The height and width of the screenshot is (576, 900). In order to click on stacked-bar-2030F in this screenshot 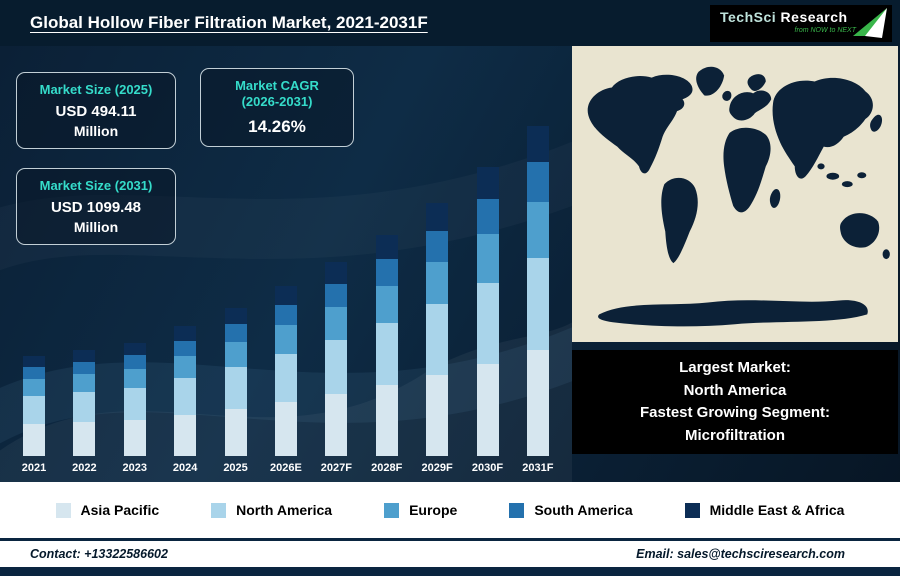, I will do `click(487, 311)`.